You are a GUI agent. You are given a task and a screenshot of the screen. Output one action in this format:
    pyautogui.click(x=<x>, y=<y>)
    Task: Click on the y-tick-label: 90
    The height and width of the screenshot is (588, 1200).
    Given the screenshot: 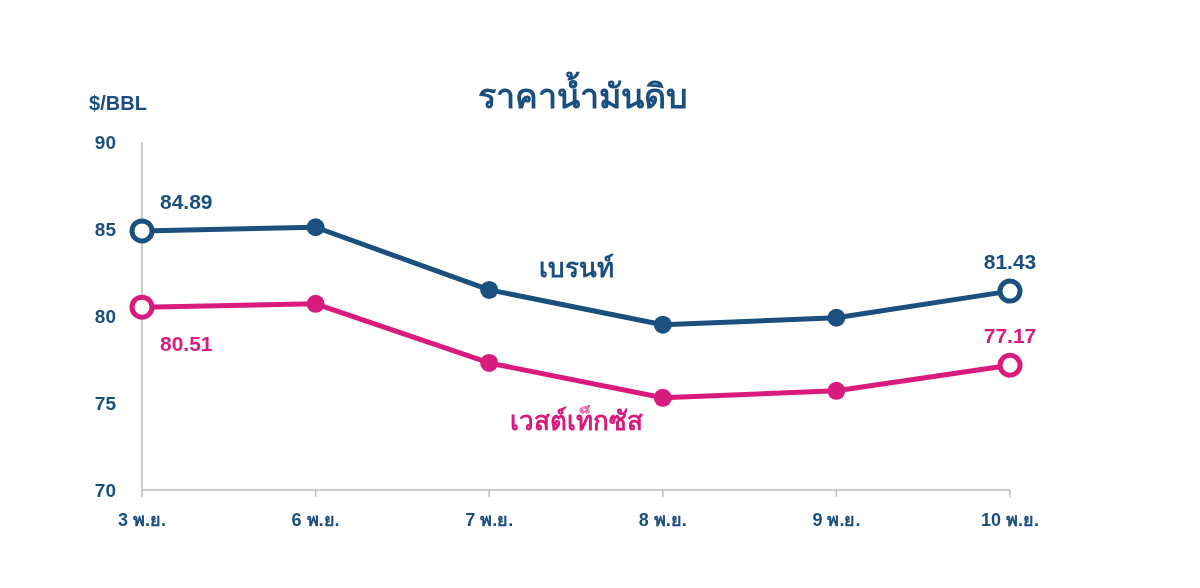 What is the action you would take?
    pyautogui.click(x=105, y=142)
    